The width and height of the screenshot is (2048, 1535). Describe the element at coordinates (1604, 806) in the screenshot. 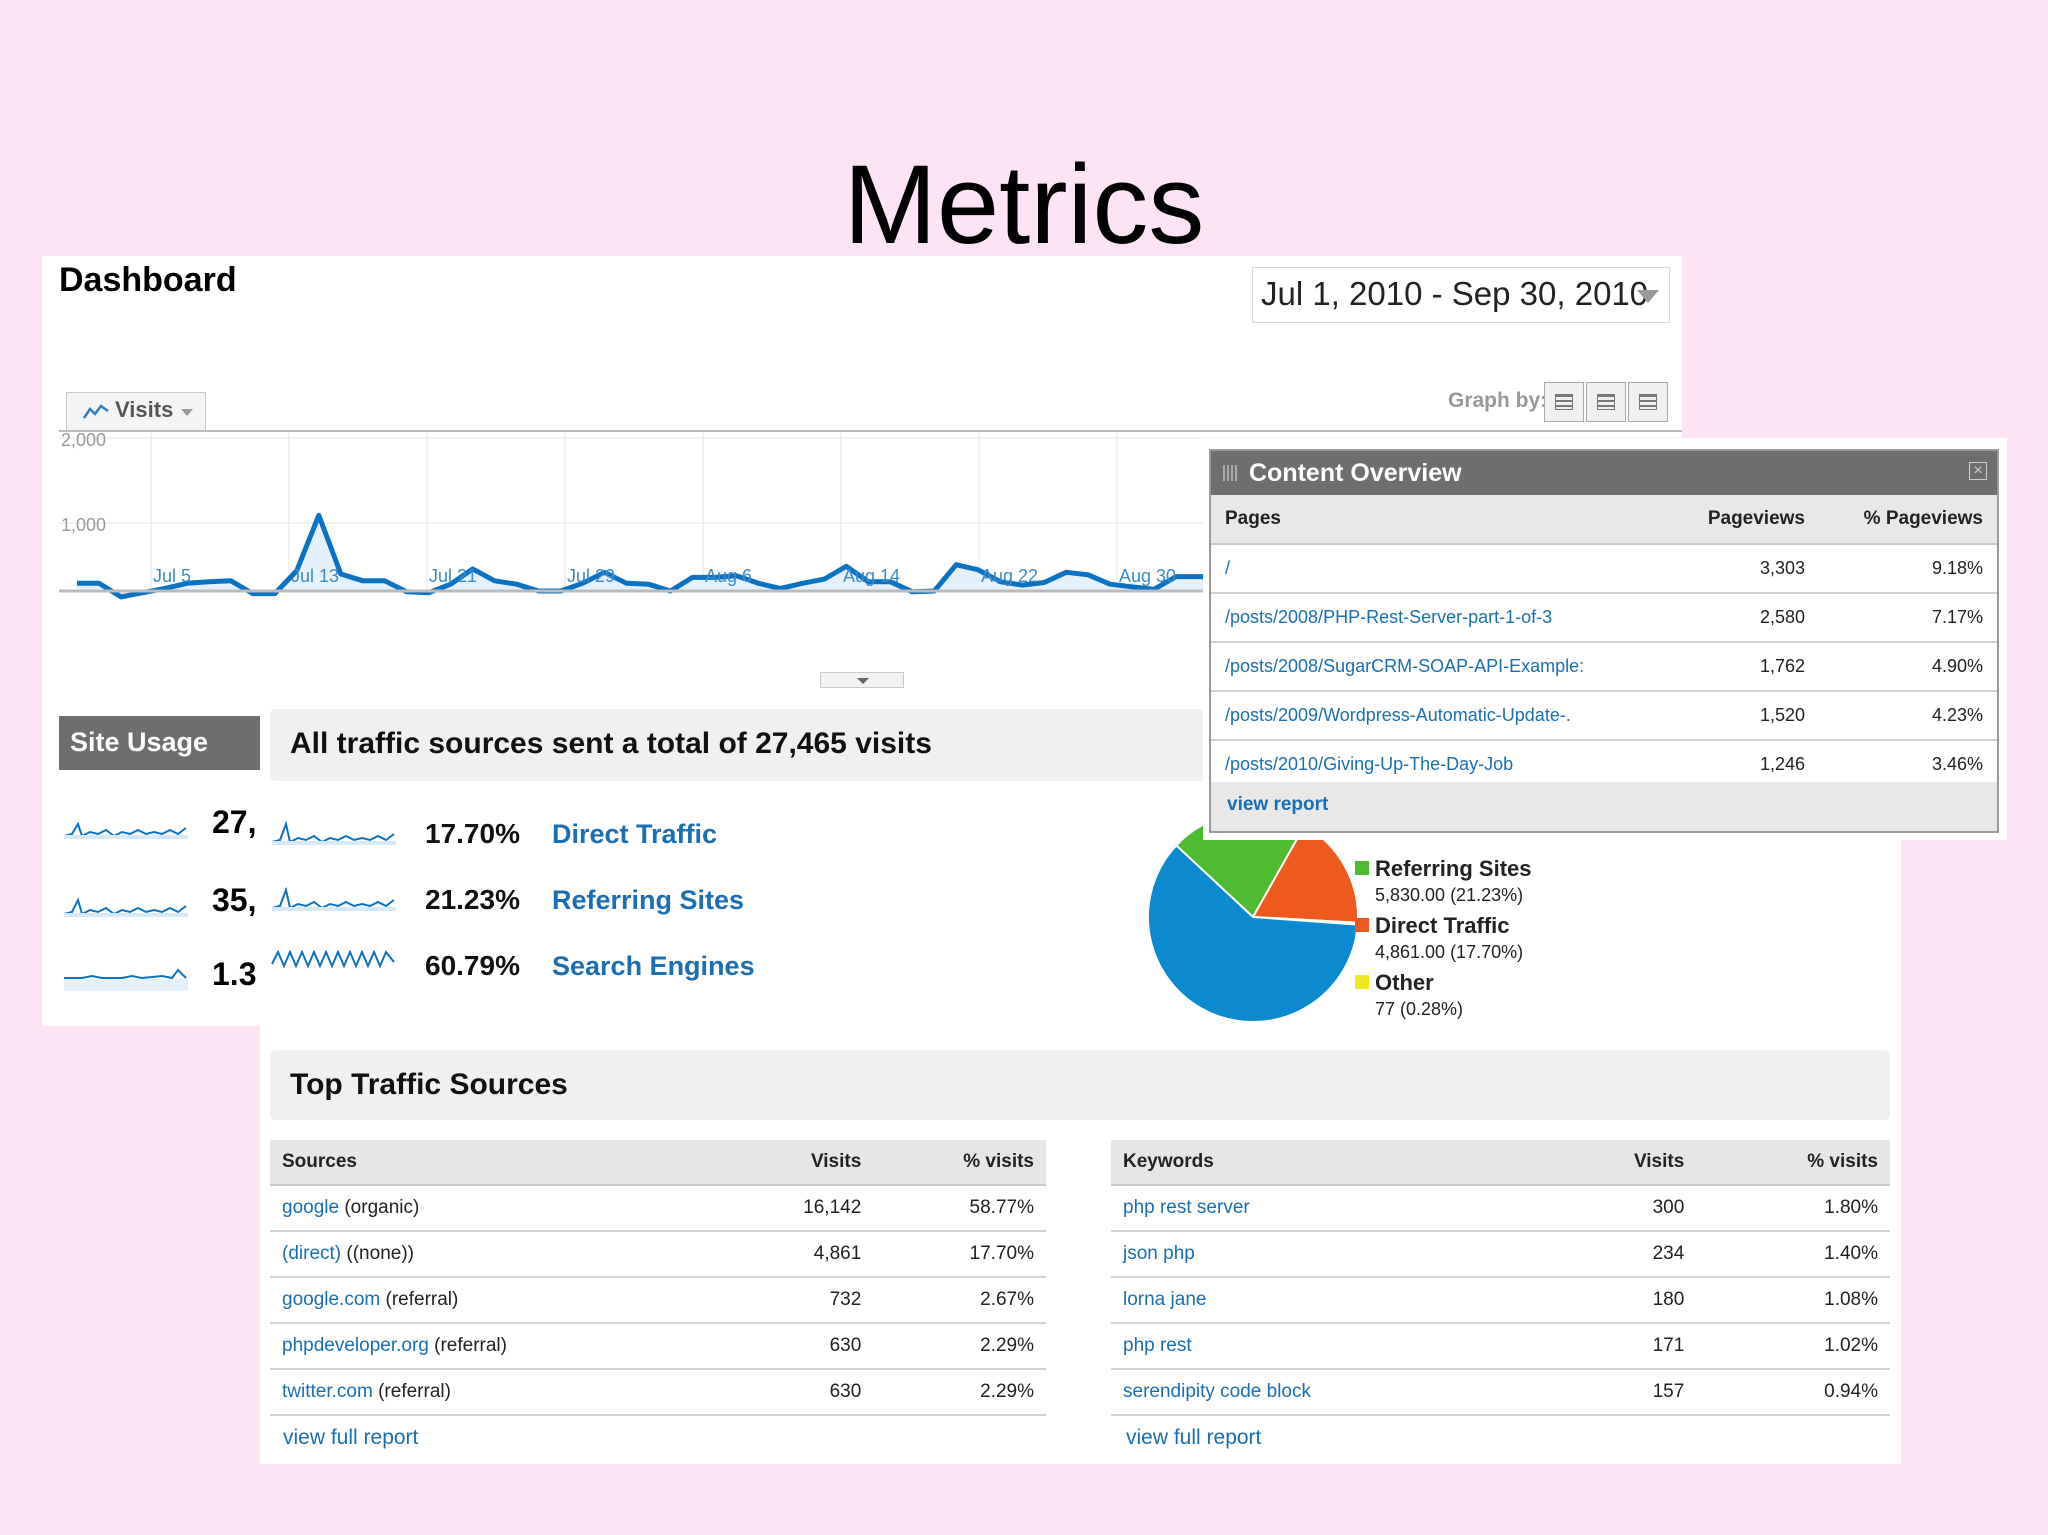

I see `view-report-link: view report` at that location.